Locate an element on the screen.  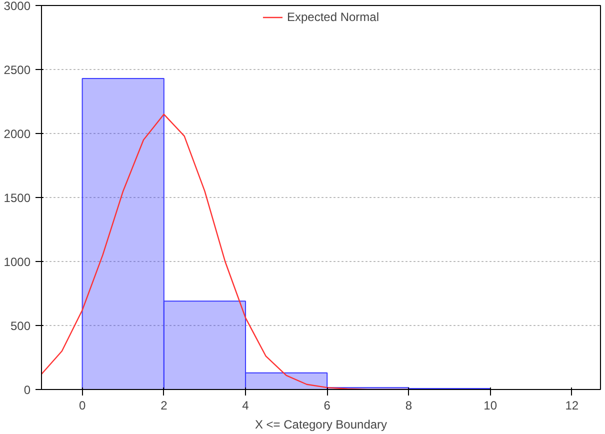
y-tick-label: 1000 is located at coordinates (17, 262).